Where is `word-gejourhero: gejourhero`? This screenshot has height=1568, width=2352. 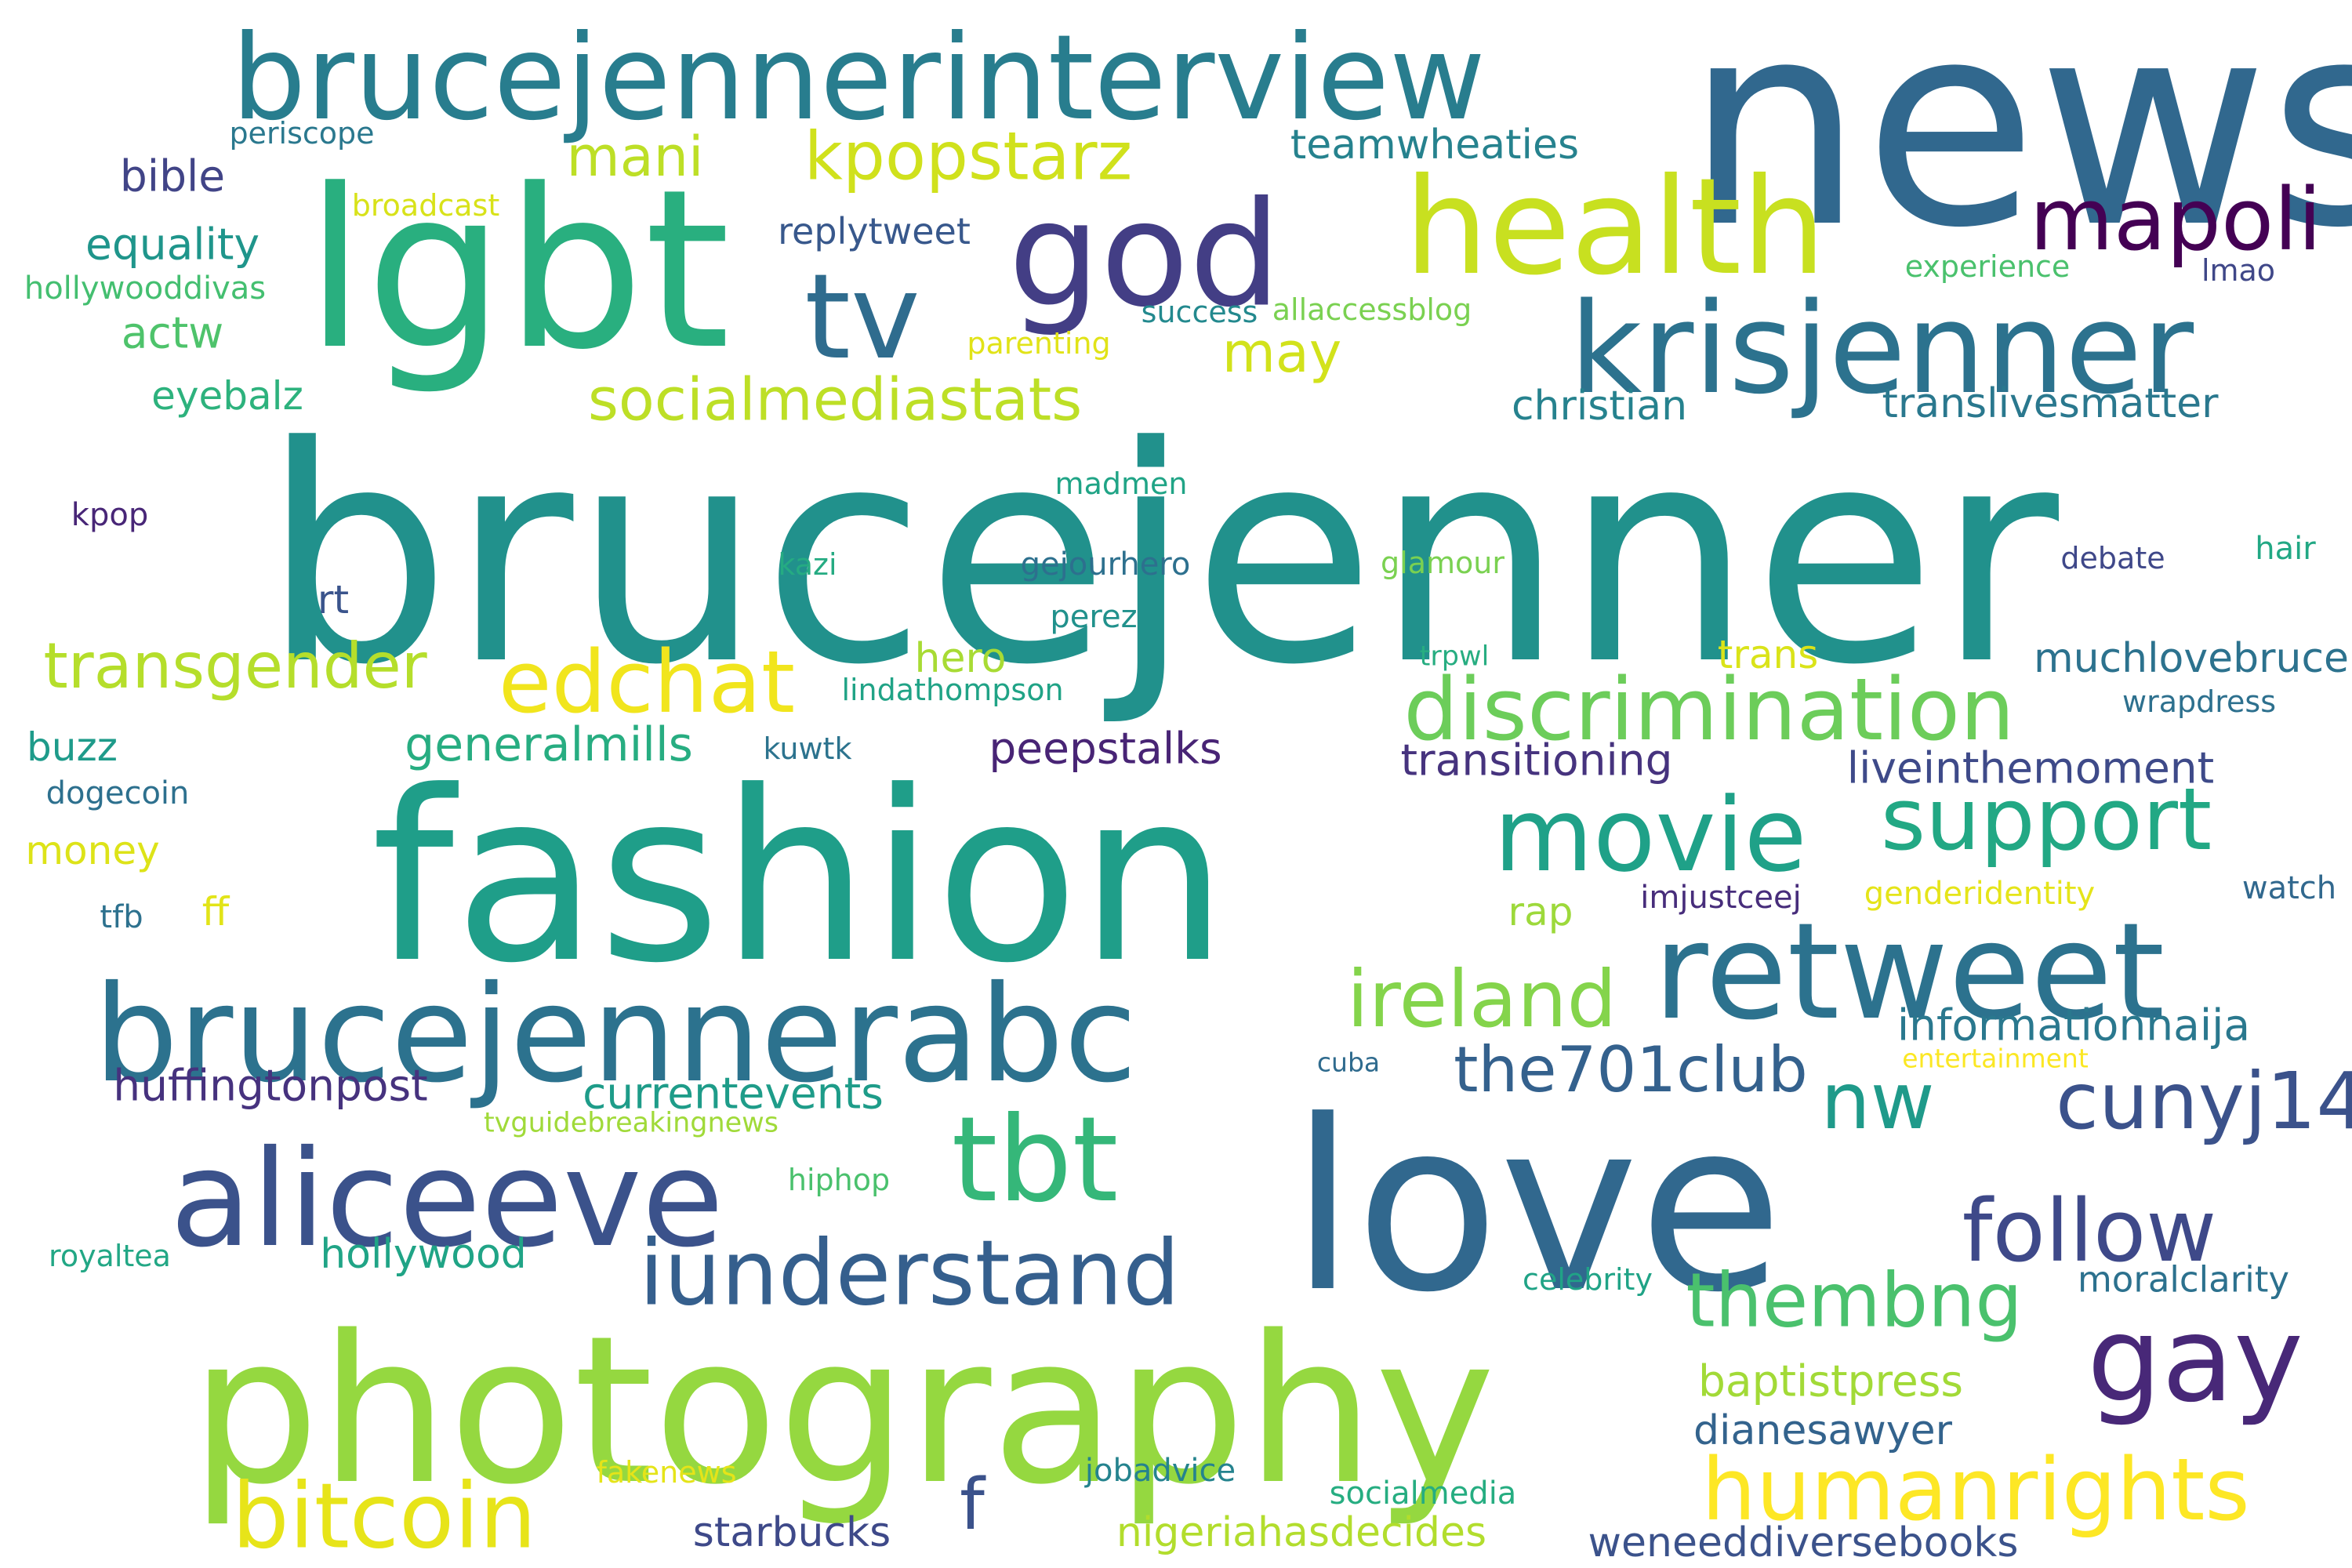 word-gejourhero: gejourhero is located at coordinates (1105, 564).